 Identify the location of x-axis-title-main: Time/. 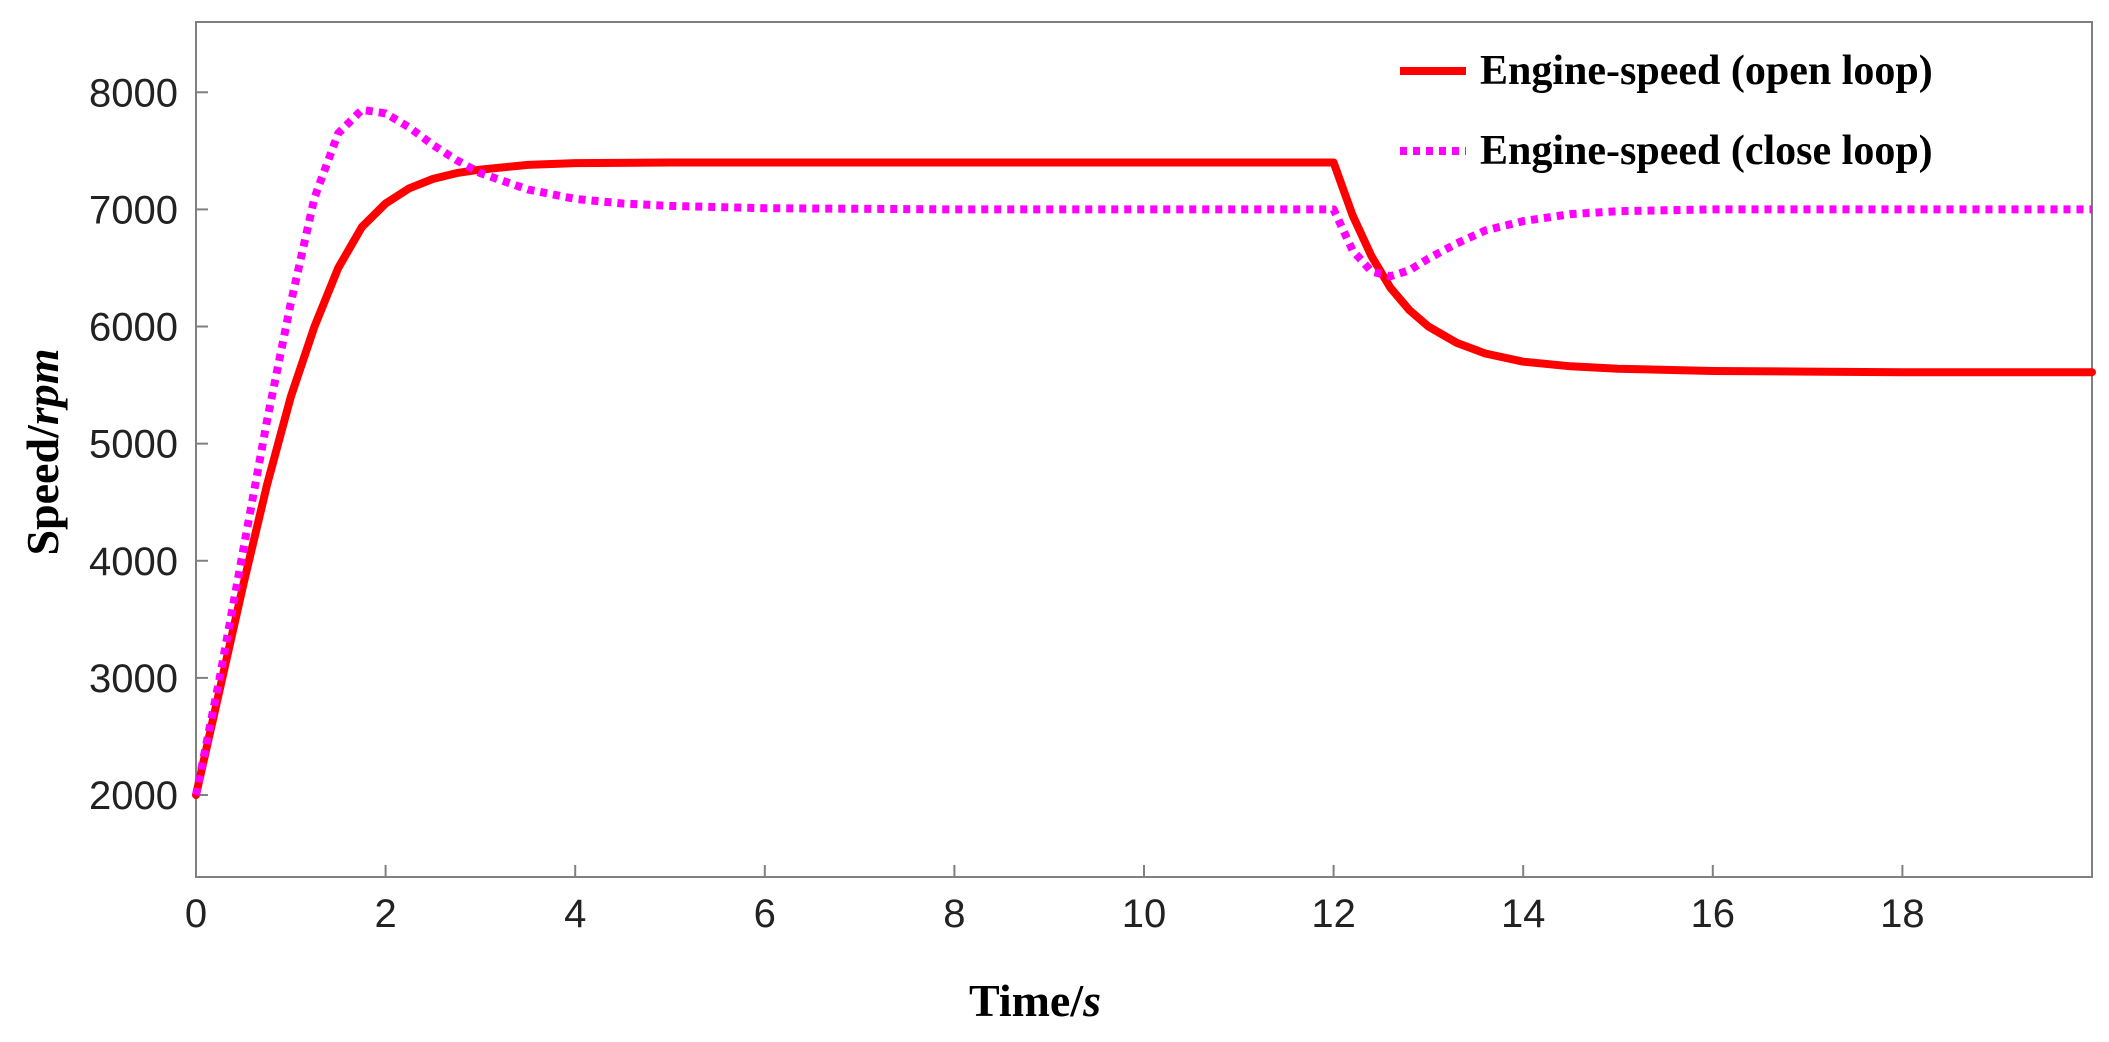
(1026, 1000).